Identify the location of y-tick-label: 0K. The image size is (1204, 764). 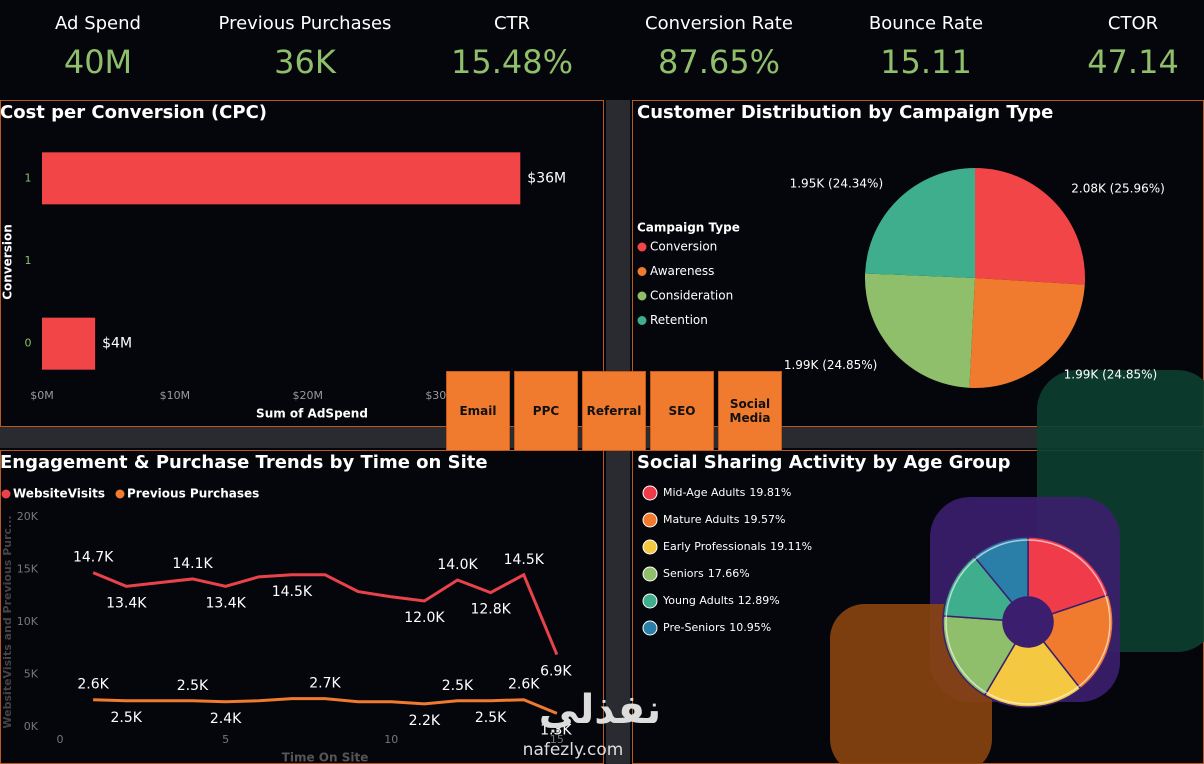
(31, 726).